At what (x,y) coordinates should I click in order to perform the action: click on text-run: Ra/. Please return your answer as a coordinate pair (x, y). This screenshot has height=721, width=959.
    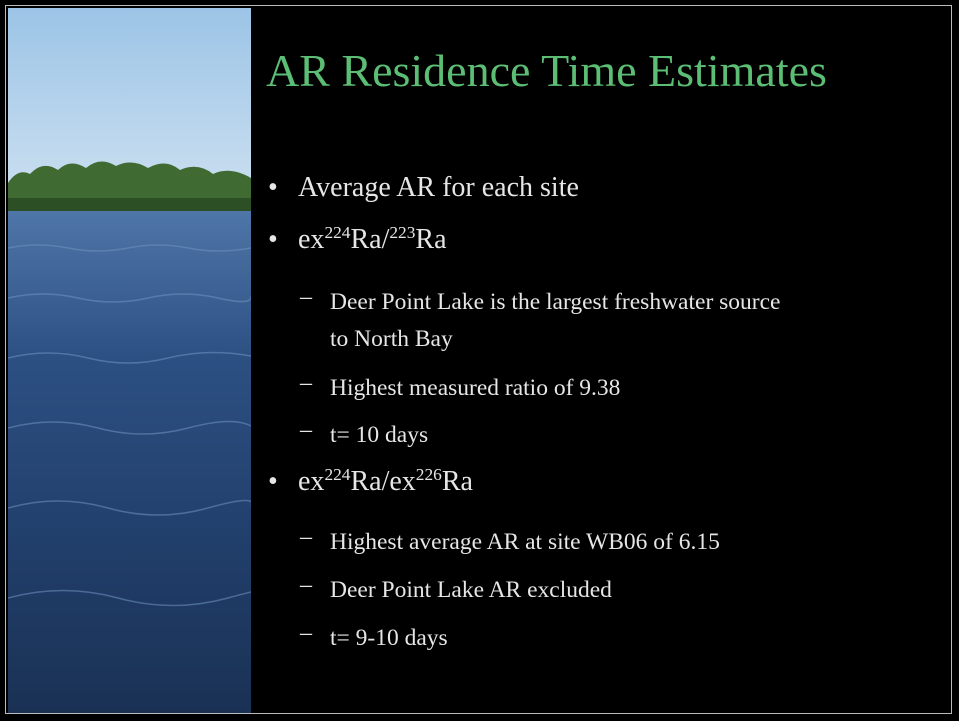
    Looking at the image, I should click on (370, 239).